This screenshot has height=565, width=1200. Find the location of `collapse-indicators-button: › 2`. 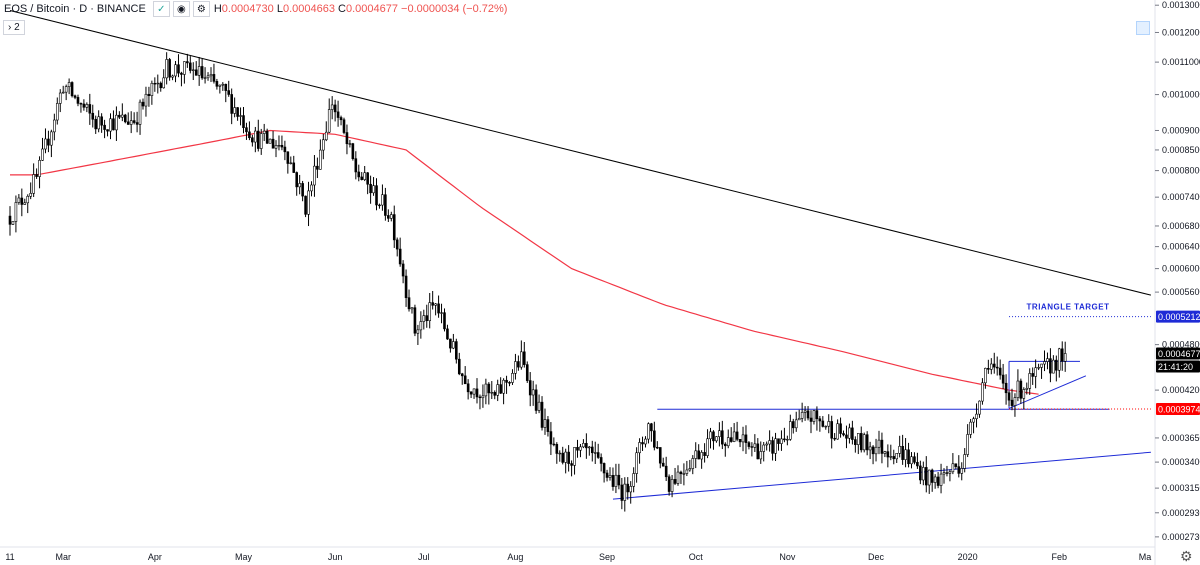

collapse-indicators-button: › 2 is located at coordinates (14, 27).